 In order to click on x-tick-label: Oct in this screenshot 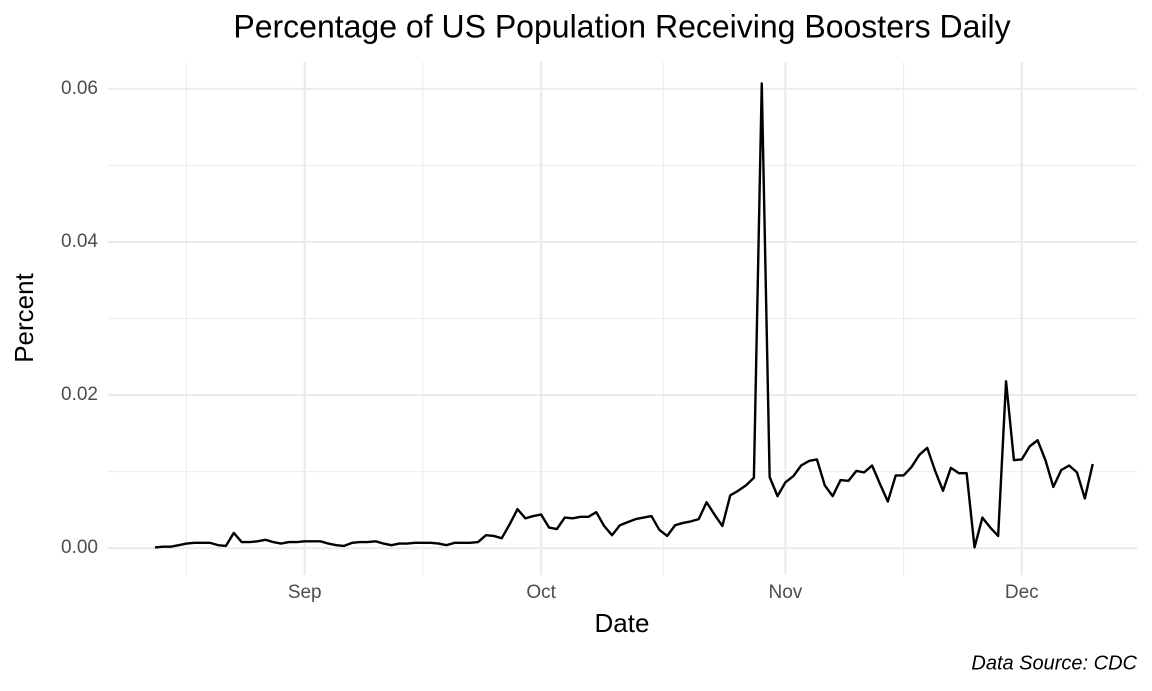, I will do `click(541, 592)`.